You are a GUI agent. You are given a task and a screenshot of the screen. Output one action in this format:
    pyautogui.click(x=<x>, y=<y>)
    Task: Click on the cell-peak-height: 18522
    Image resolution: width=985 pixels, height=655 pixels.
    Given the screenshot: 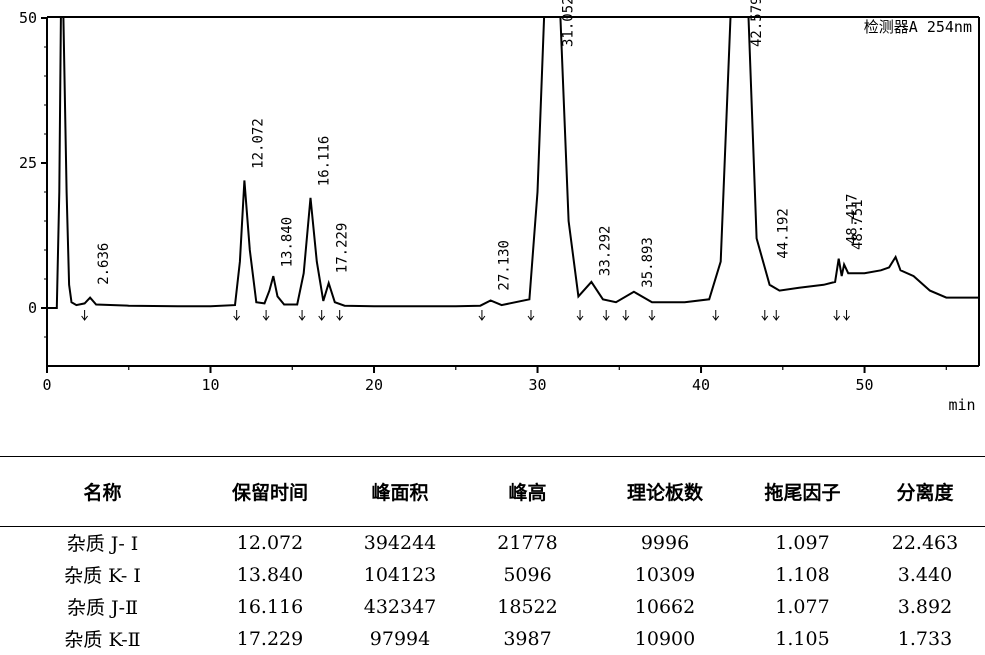 What is the action you would take?
    pyautogui.click(x=527, y=606)
    